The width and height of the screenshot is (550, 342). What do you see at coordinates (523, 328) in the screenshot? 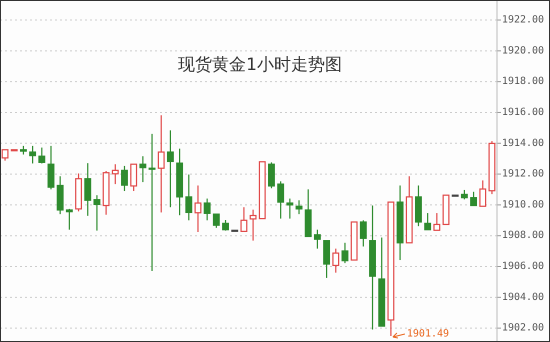
I see `y-tick-label: 1902.00` at bounding box center [523, 328].